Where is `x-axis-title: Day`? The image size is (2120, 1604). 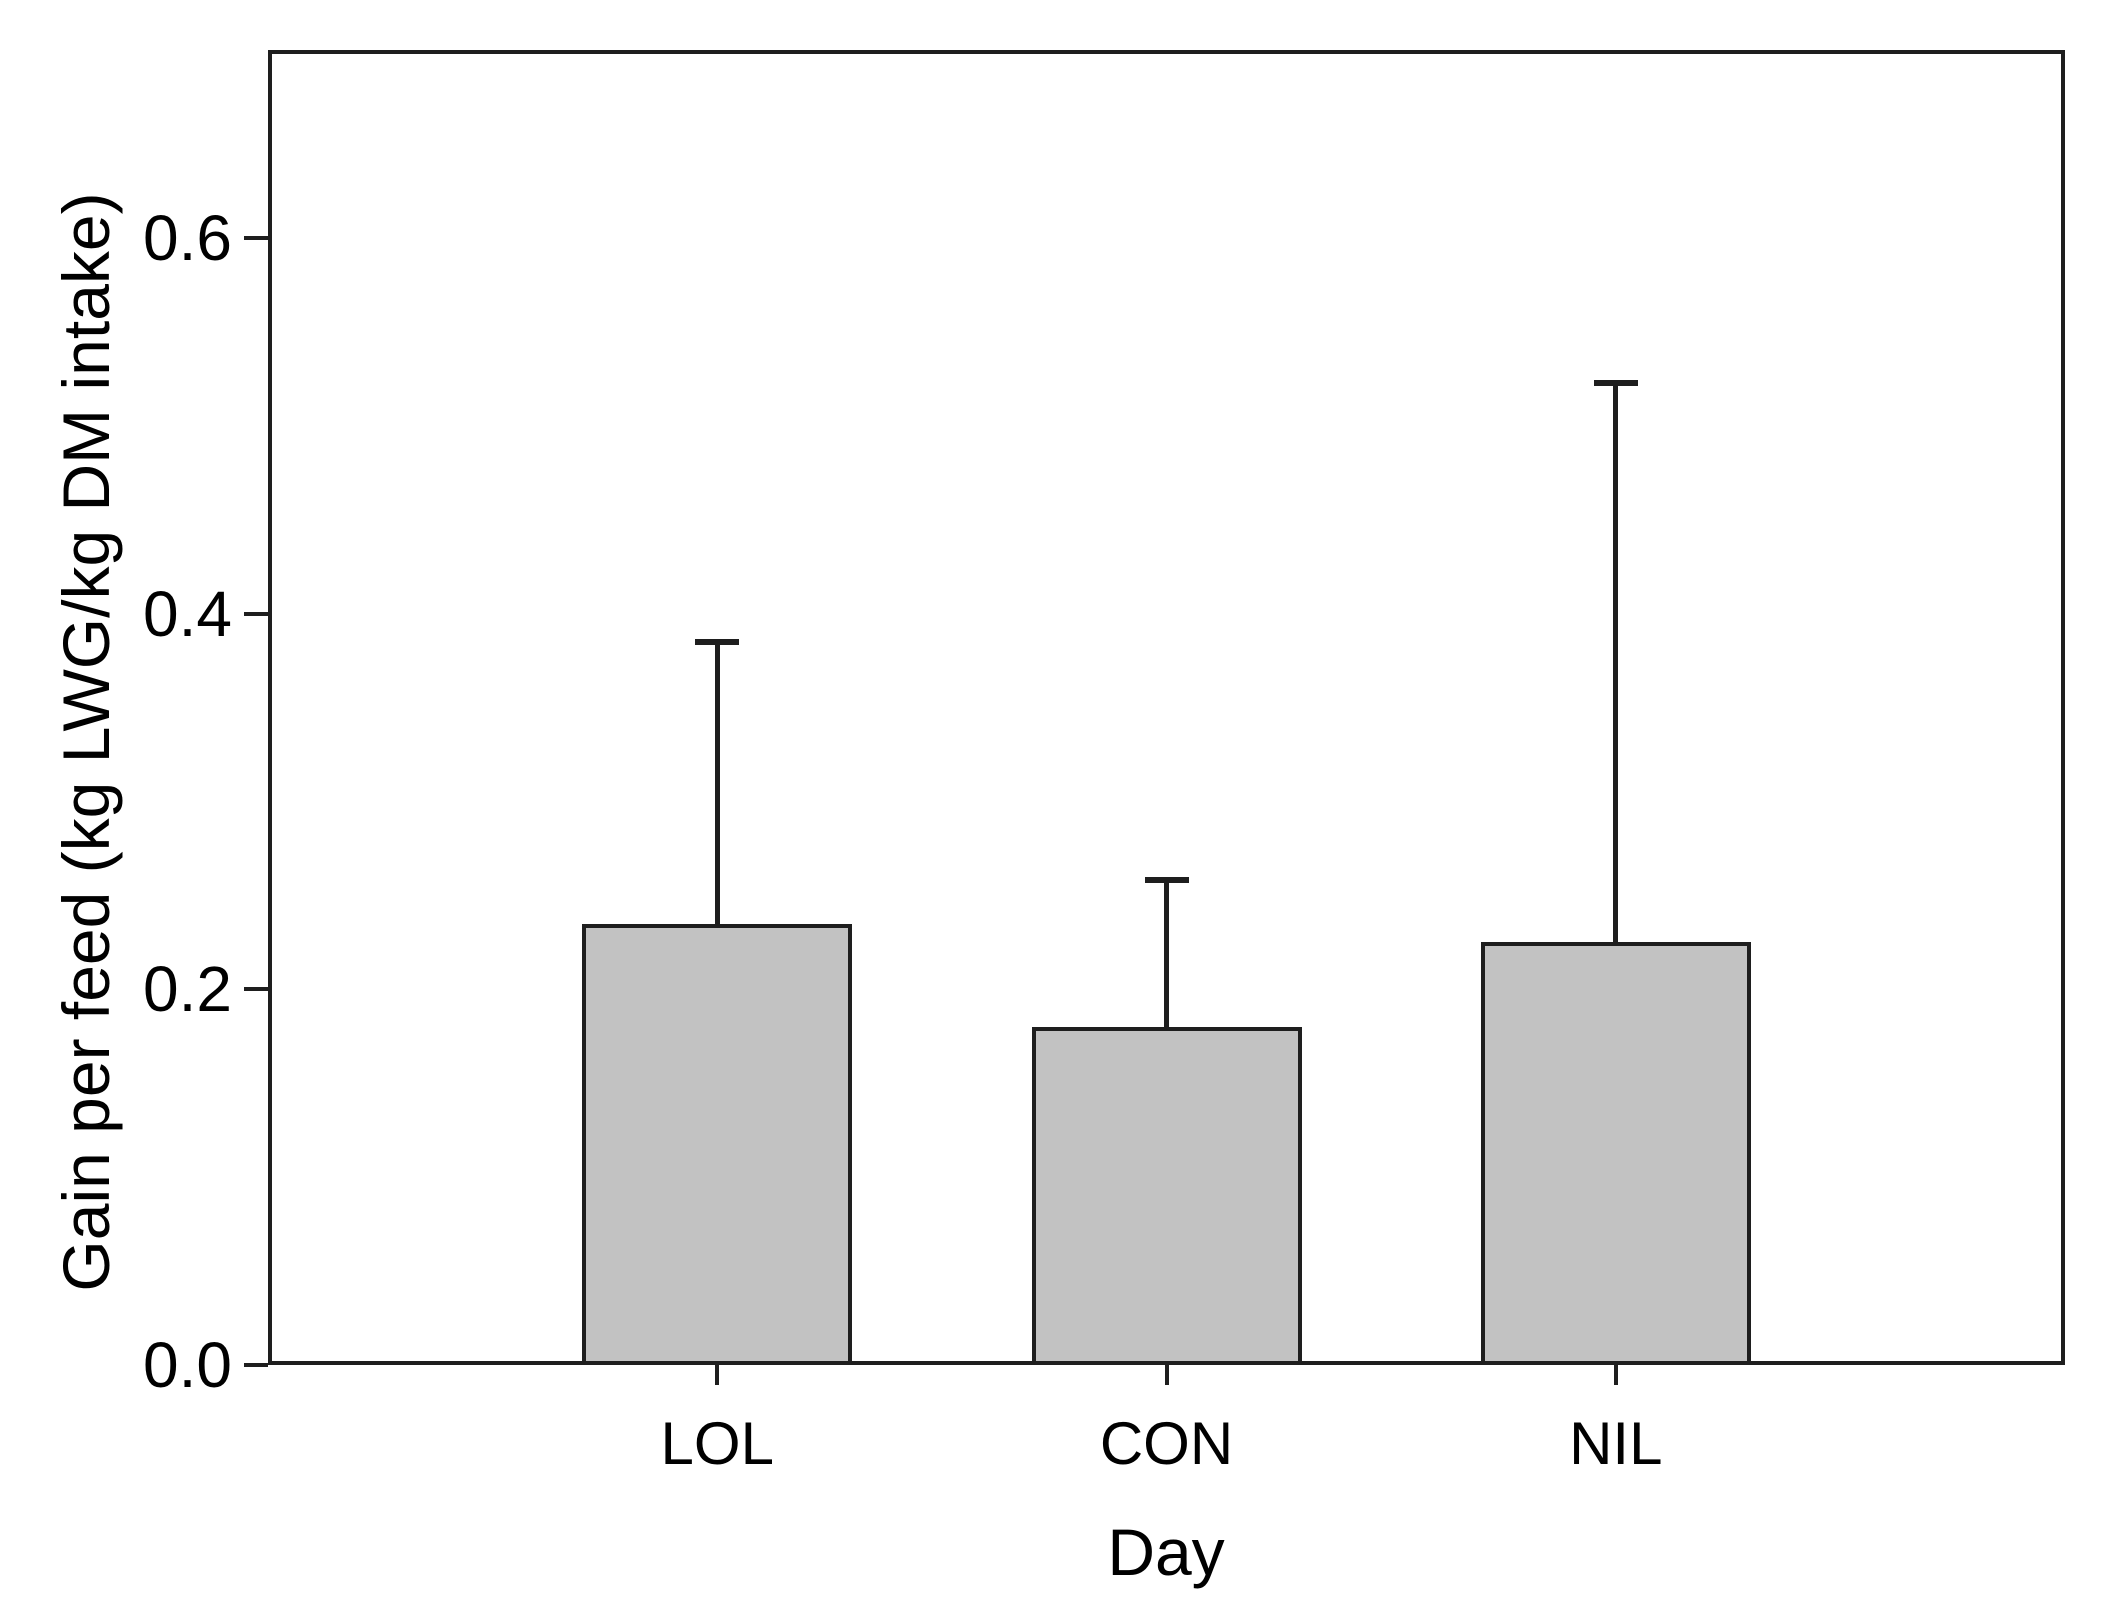 x-axis-title: Day is located at coordinates (1166, 1552).